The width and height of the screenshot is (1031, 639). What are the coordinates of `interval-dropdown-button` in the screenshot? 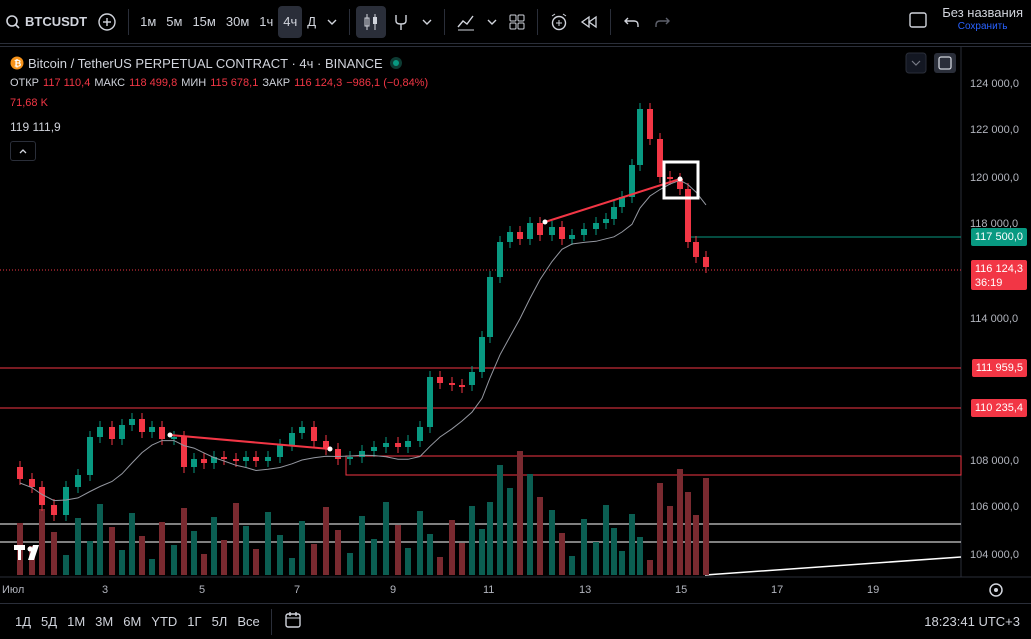 It's located at (332, 22).